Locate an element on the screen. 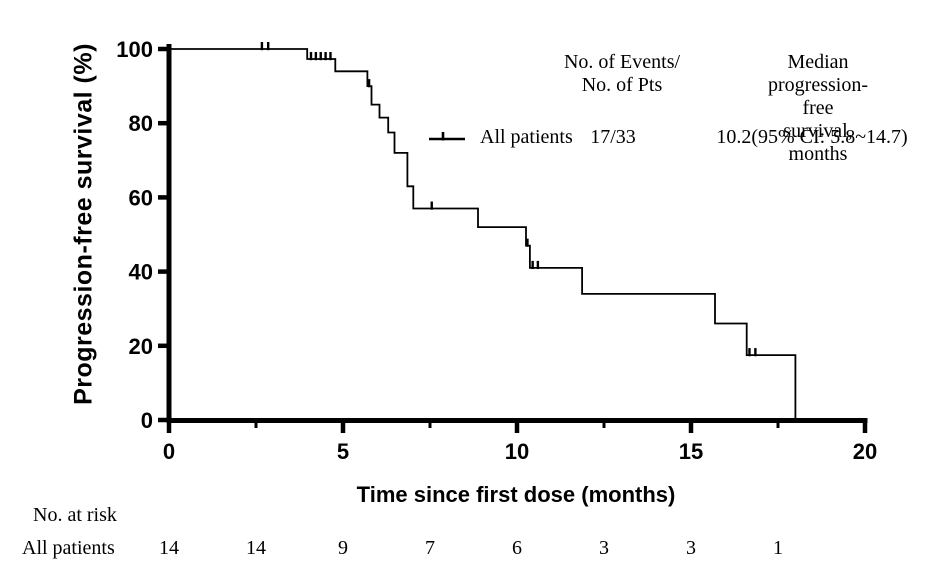  x-tick-label: 20 is located at coordinates (865, 451).